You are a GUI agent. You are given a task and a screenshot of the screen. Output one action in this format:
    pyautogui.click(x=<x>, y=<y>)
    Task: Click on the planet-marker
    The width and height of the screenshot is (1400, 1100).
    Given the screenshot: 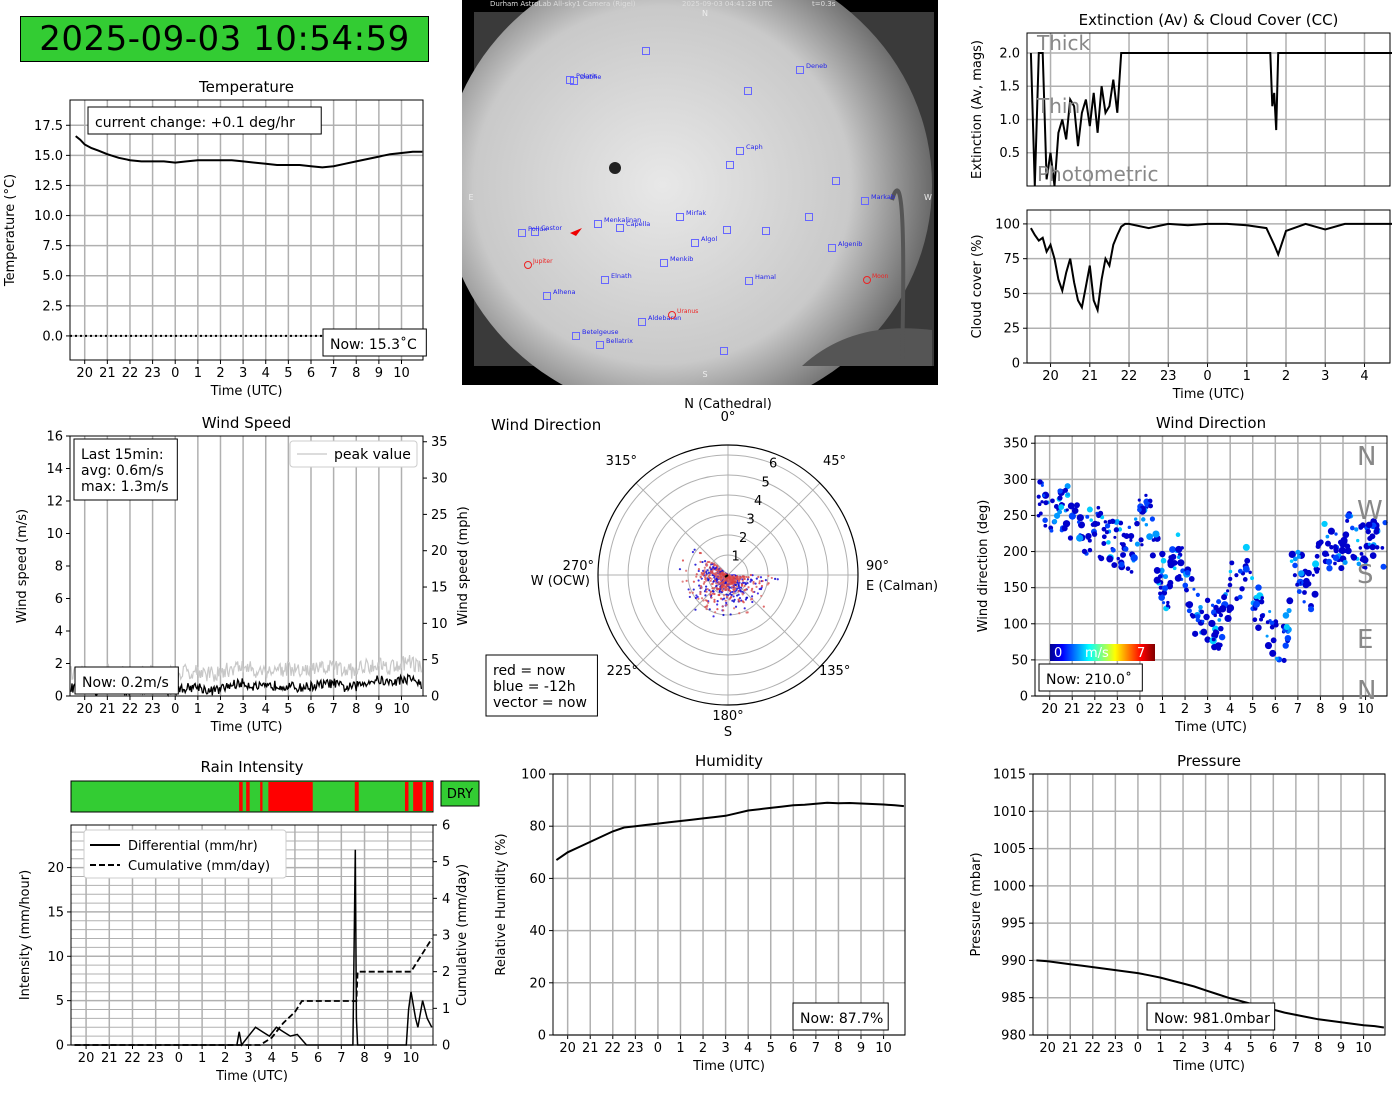 What is the action you would take?
    pyautogui.click(x=528, y=265)
    